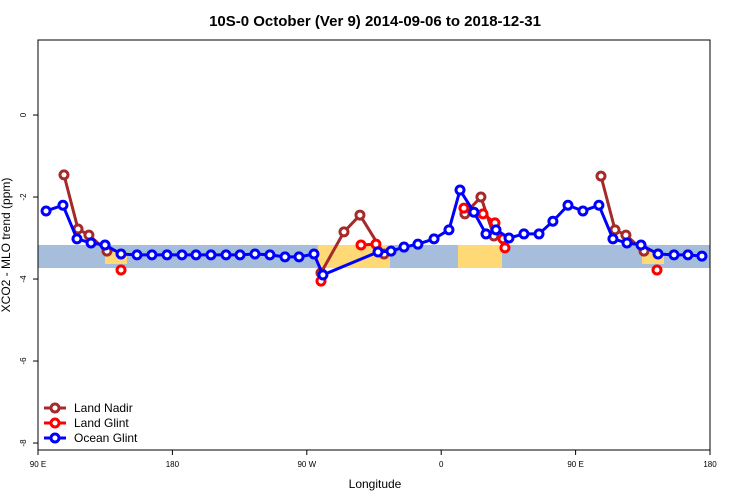 Image resolution: width=750 pixels, height=500 pixels. What do you see at coordinates (23, 361) in the screenshot?
I see `y-tick-label: -6` at bounding box center [23, 361].